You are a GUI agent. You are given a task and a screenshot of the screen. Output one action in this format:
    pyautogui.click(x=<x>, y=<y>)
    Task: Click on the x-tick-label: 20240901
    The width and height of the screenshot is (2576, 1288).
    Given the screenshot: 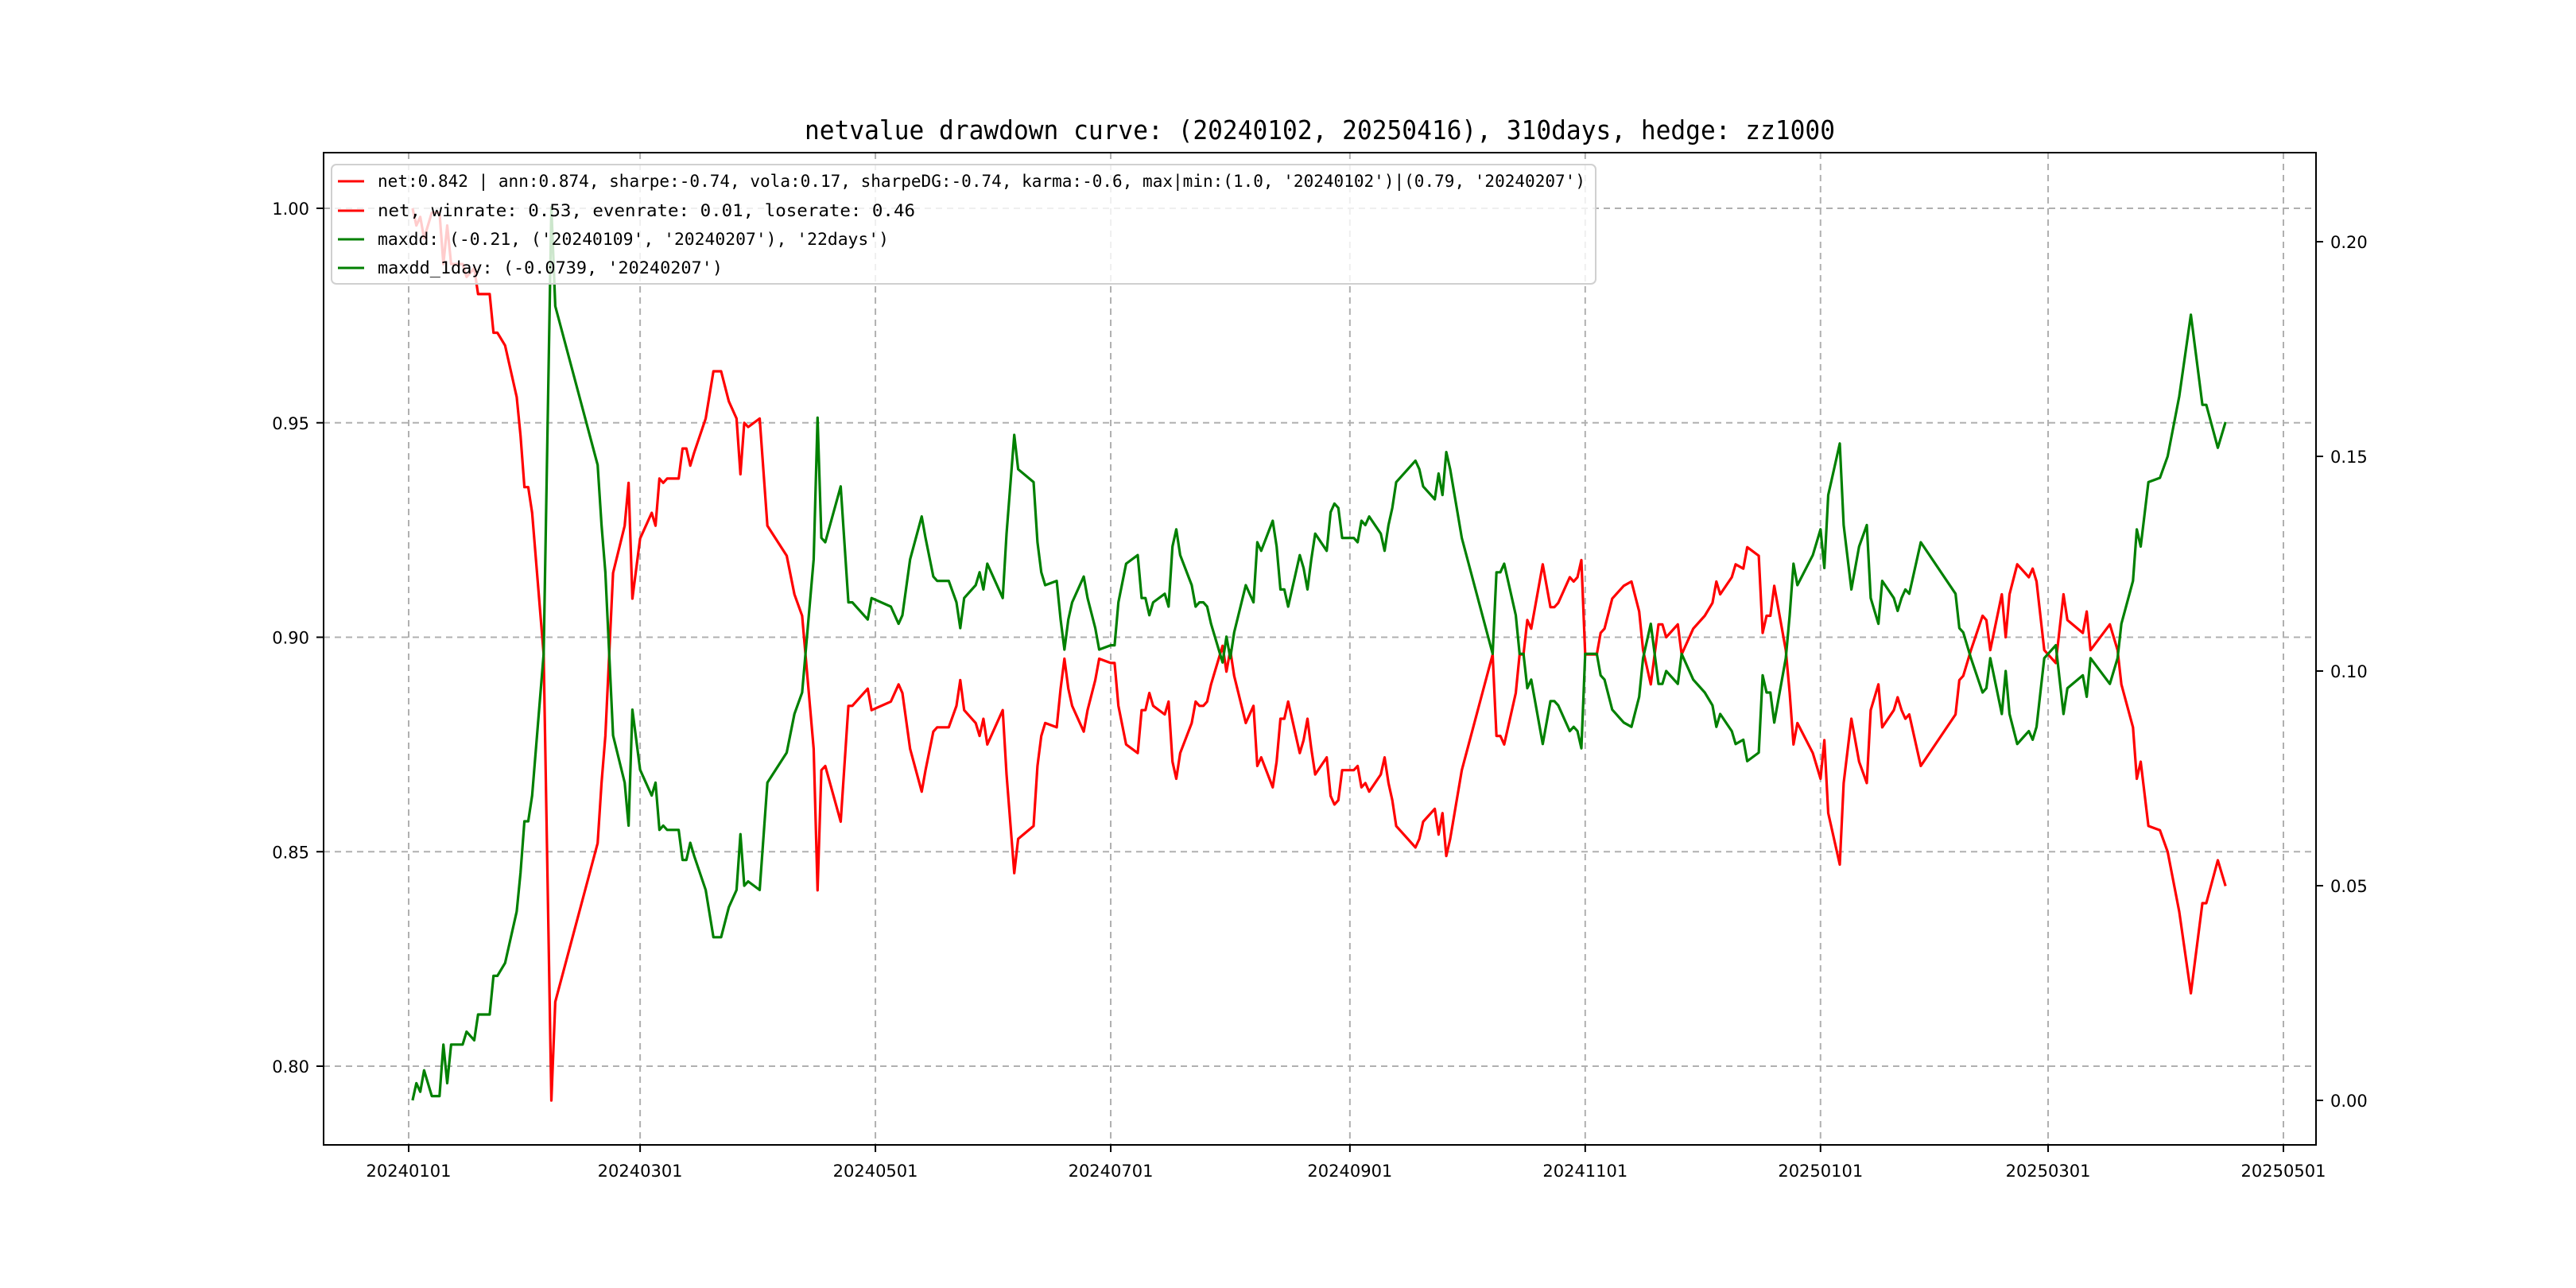 What is the action you would take?
    pyautogui.click(x=1349, y=1171)
    